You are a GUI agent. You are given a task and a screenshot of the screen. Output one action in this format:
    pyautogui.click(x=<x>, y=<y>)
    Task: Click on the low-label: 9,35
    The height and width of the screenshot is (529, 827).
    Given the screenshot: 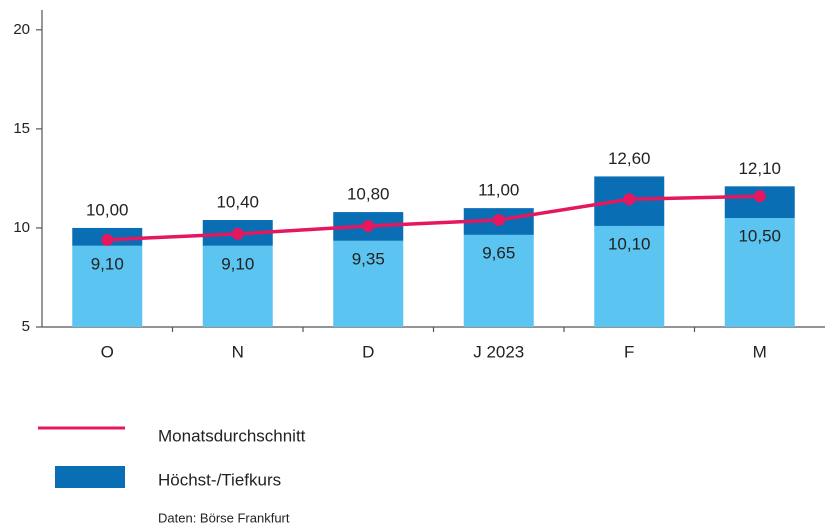 What is the action you would take?
    pyautogui.click(x=368, y=258)
    